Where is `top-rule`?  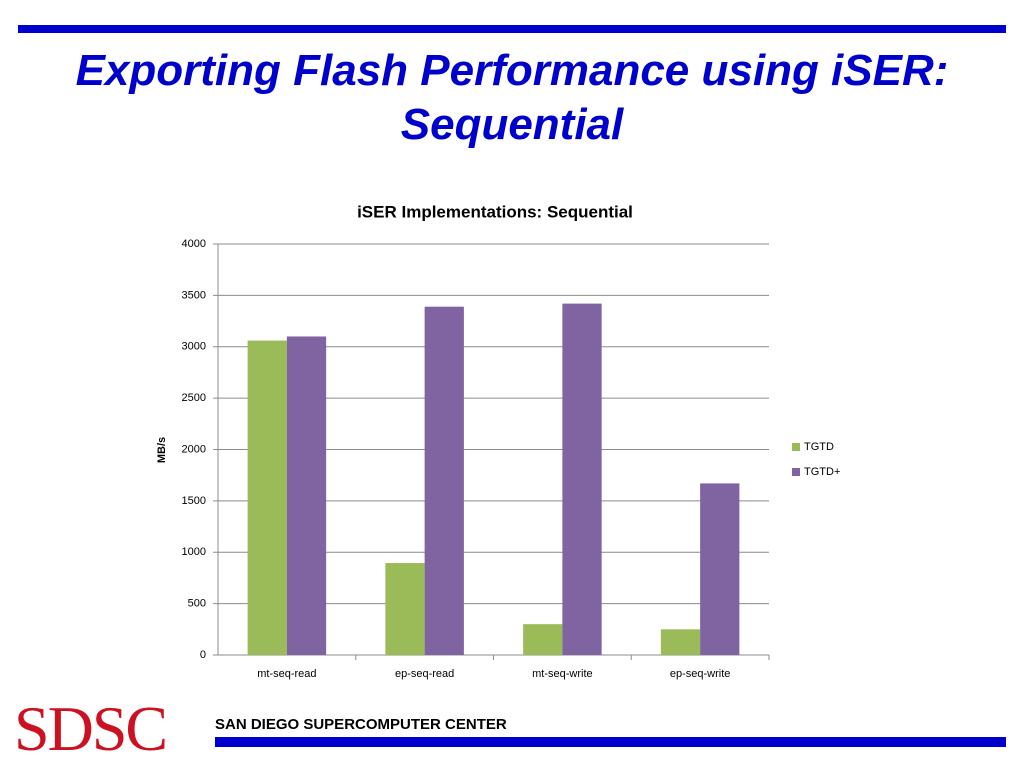
top-rule is located at coordinates (512, 29).